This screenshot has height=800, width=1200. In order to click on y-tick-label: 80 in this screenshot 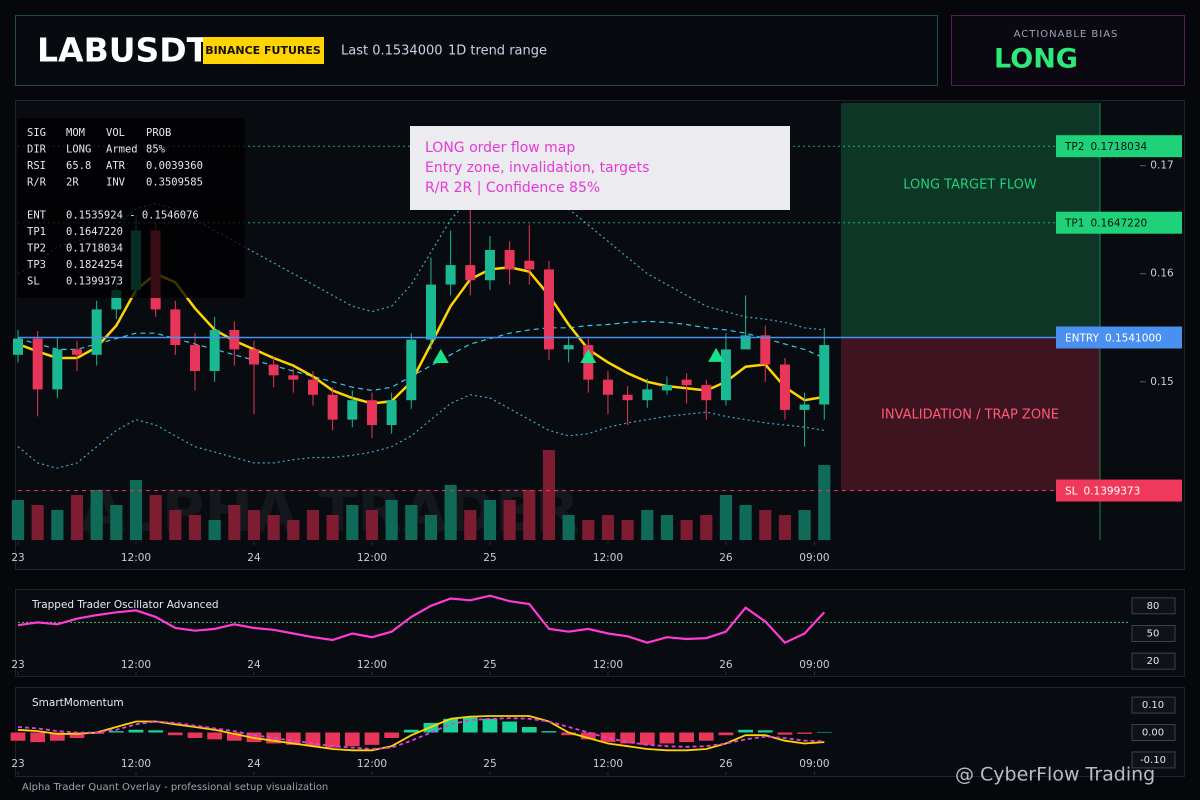, I will do `click(1153, 606)`.